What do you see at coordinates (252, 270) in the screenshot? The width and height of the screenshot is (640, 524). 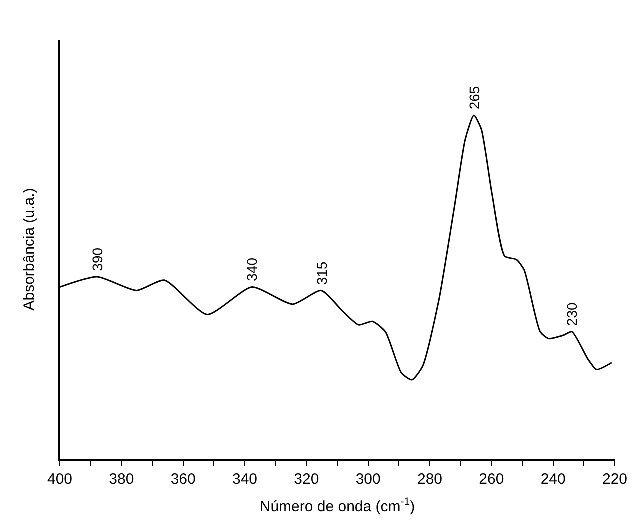 I see `annotation: 340` at bounding box center [252, 270].